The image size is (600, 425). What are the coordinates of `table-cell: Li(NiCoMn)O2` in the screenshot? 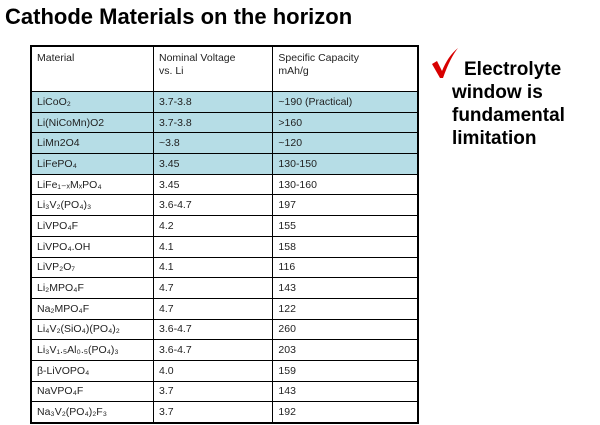 It's located at (92, 122).